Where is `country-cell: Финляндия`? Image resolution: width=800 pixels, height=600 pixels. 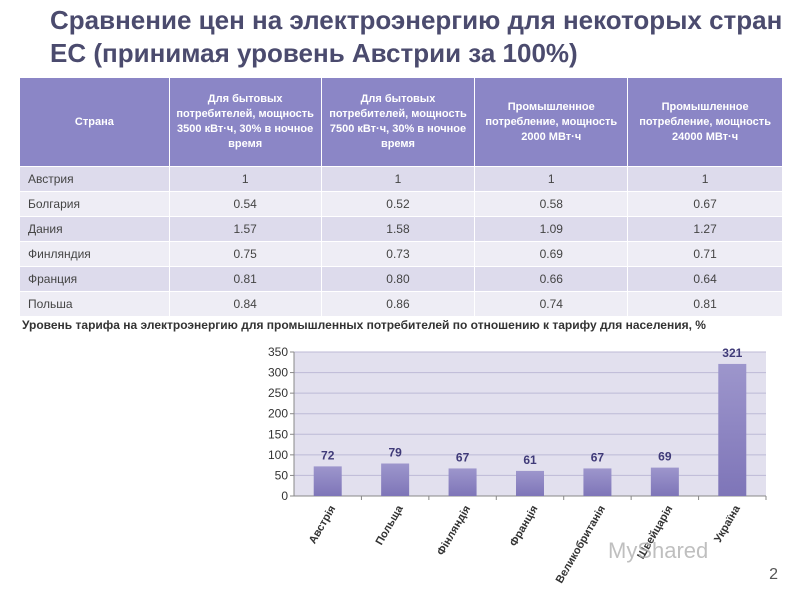 country-cell: Финляндия is located at coordinates (95, 254).